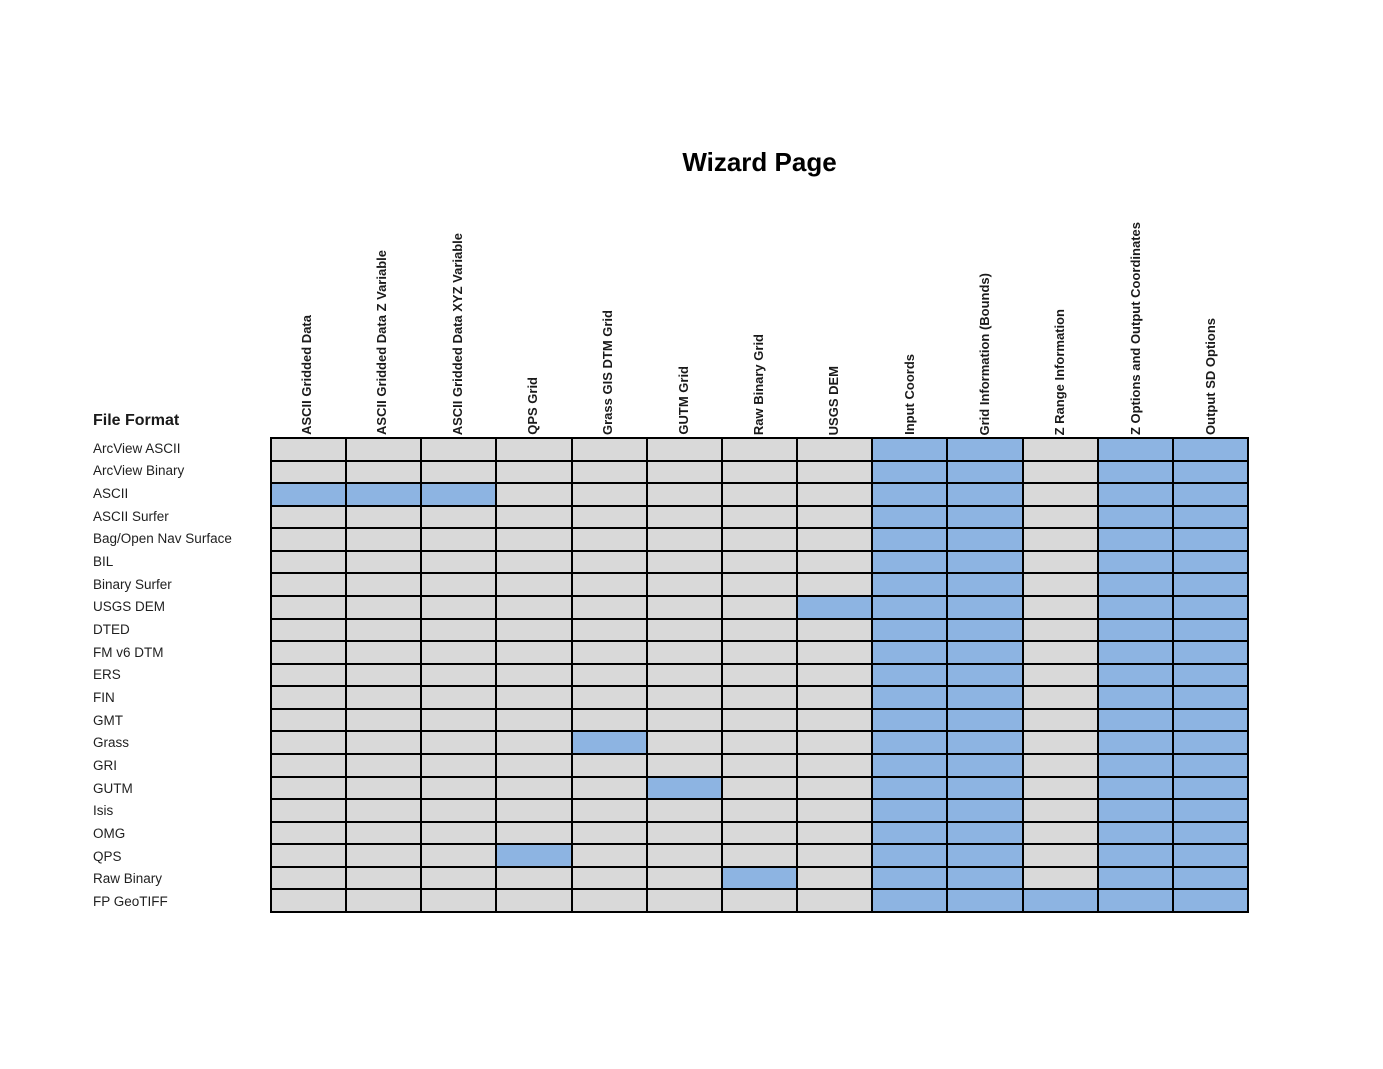 The height and width of the screenshot is (1069, 1383). I want to click on row-label: DTED, so click(111, 630).